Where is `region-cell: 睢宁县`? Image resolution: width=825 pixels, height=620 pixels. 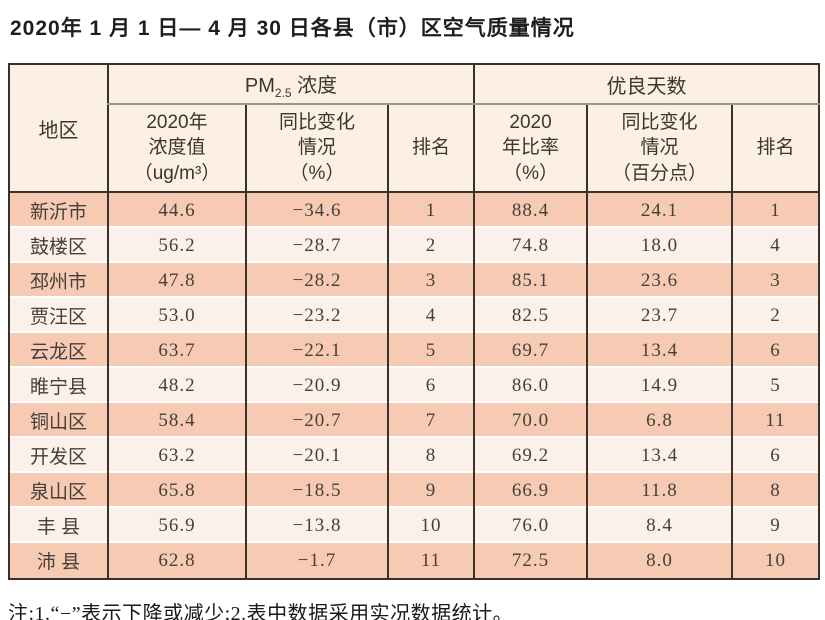 region-cell: 睢宁县 is located at coordinates (58, 385).